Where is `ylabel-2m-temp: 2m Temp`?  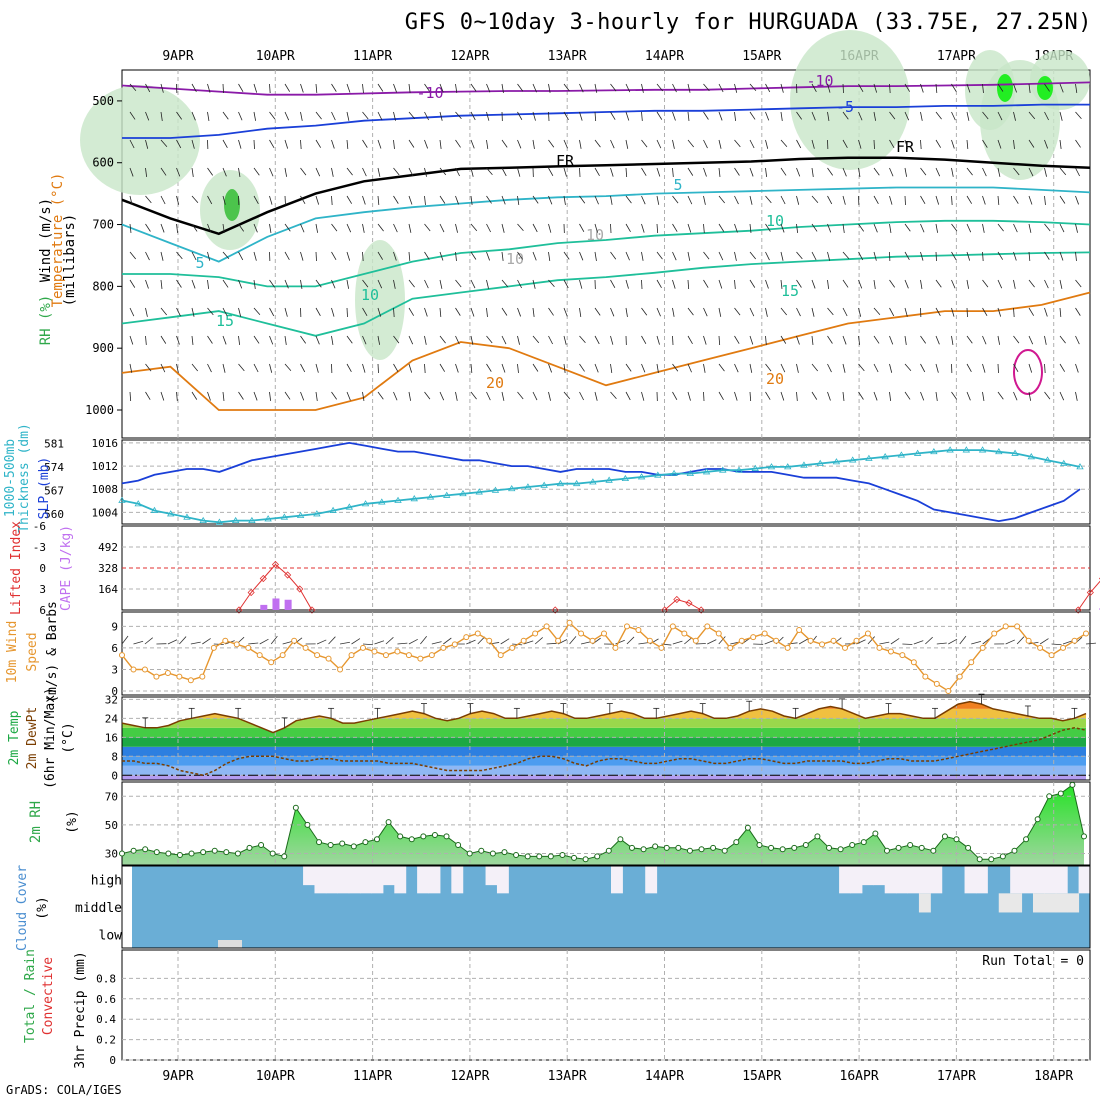 ylabel-2m-temp: 2m Temp is located at coordinates (14, 737).